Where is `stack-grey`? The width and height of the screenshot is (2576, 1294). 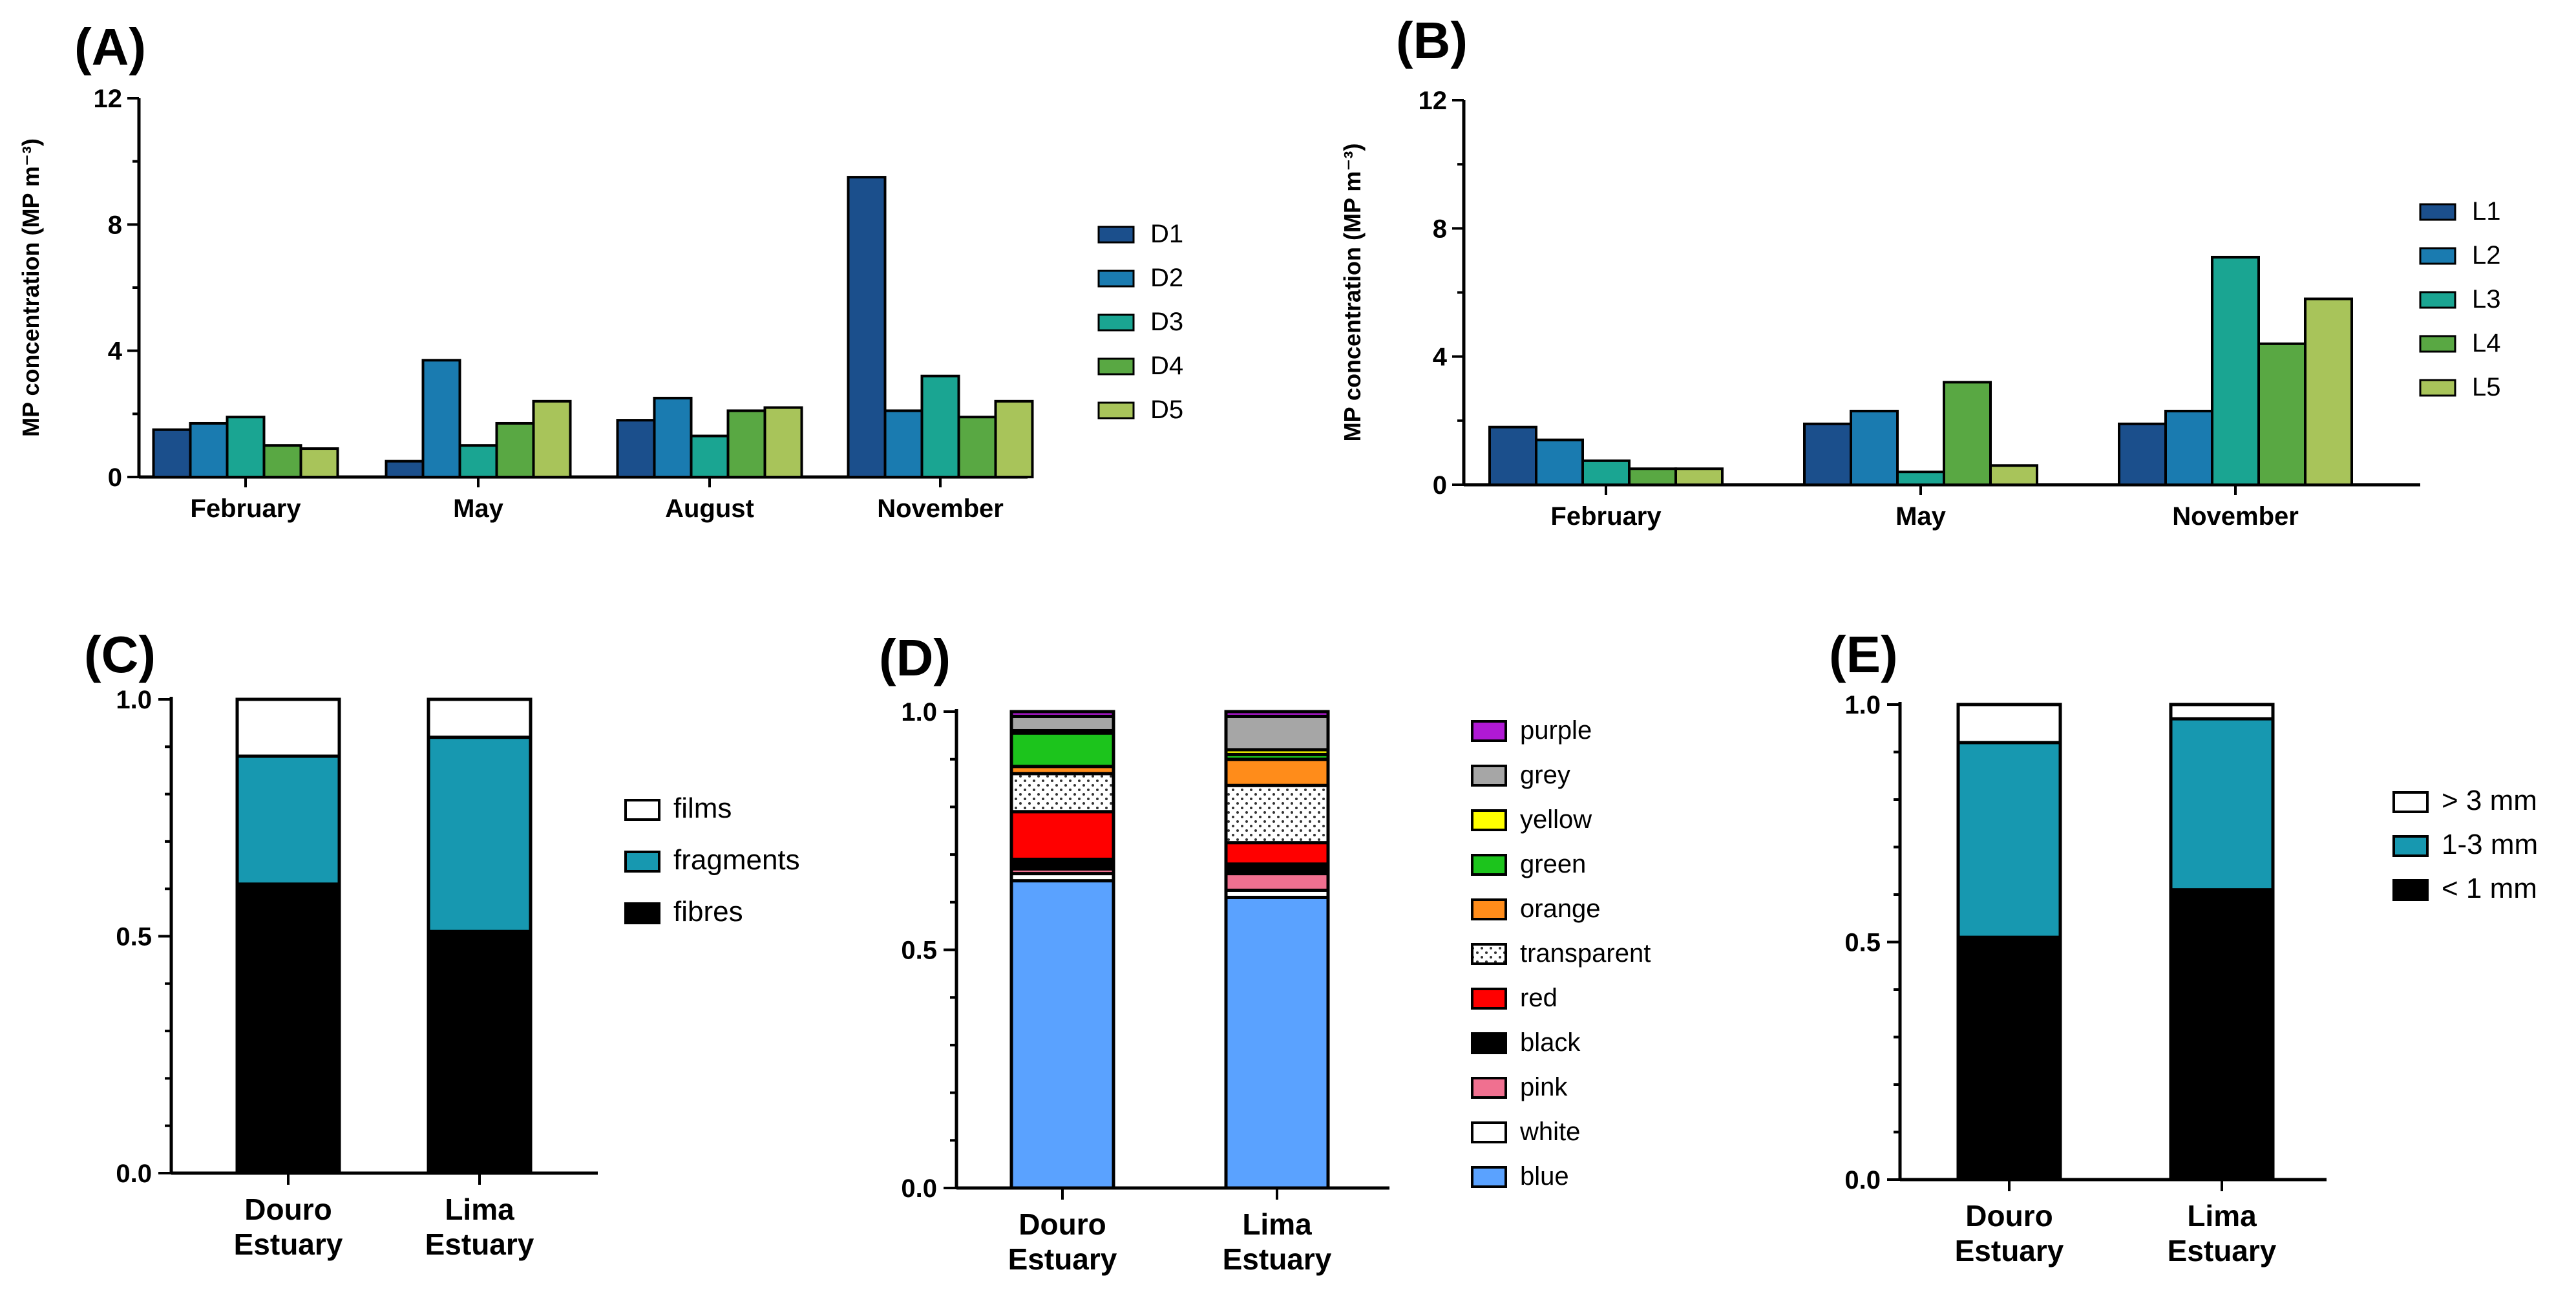 stack-grey is located at coordinates (1277, 733).